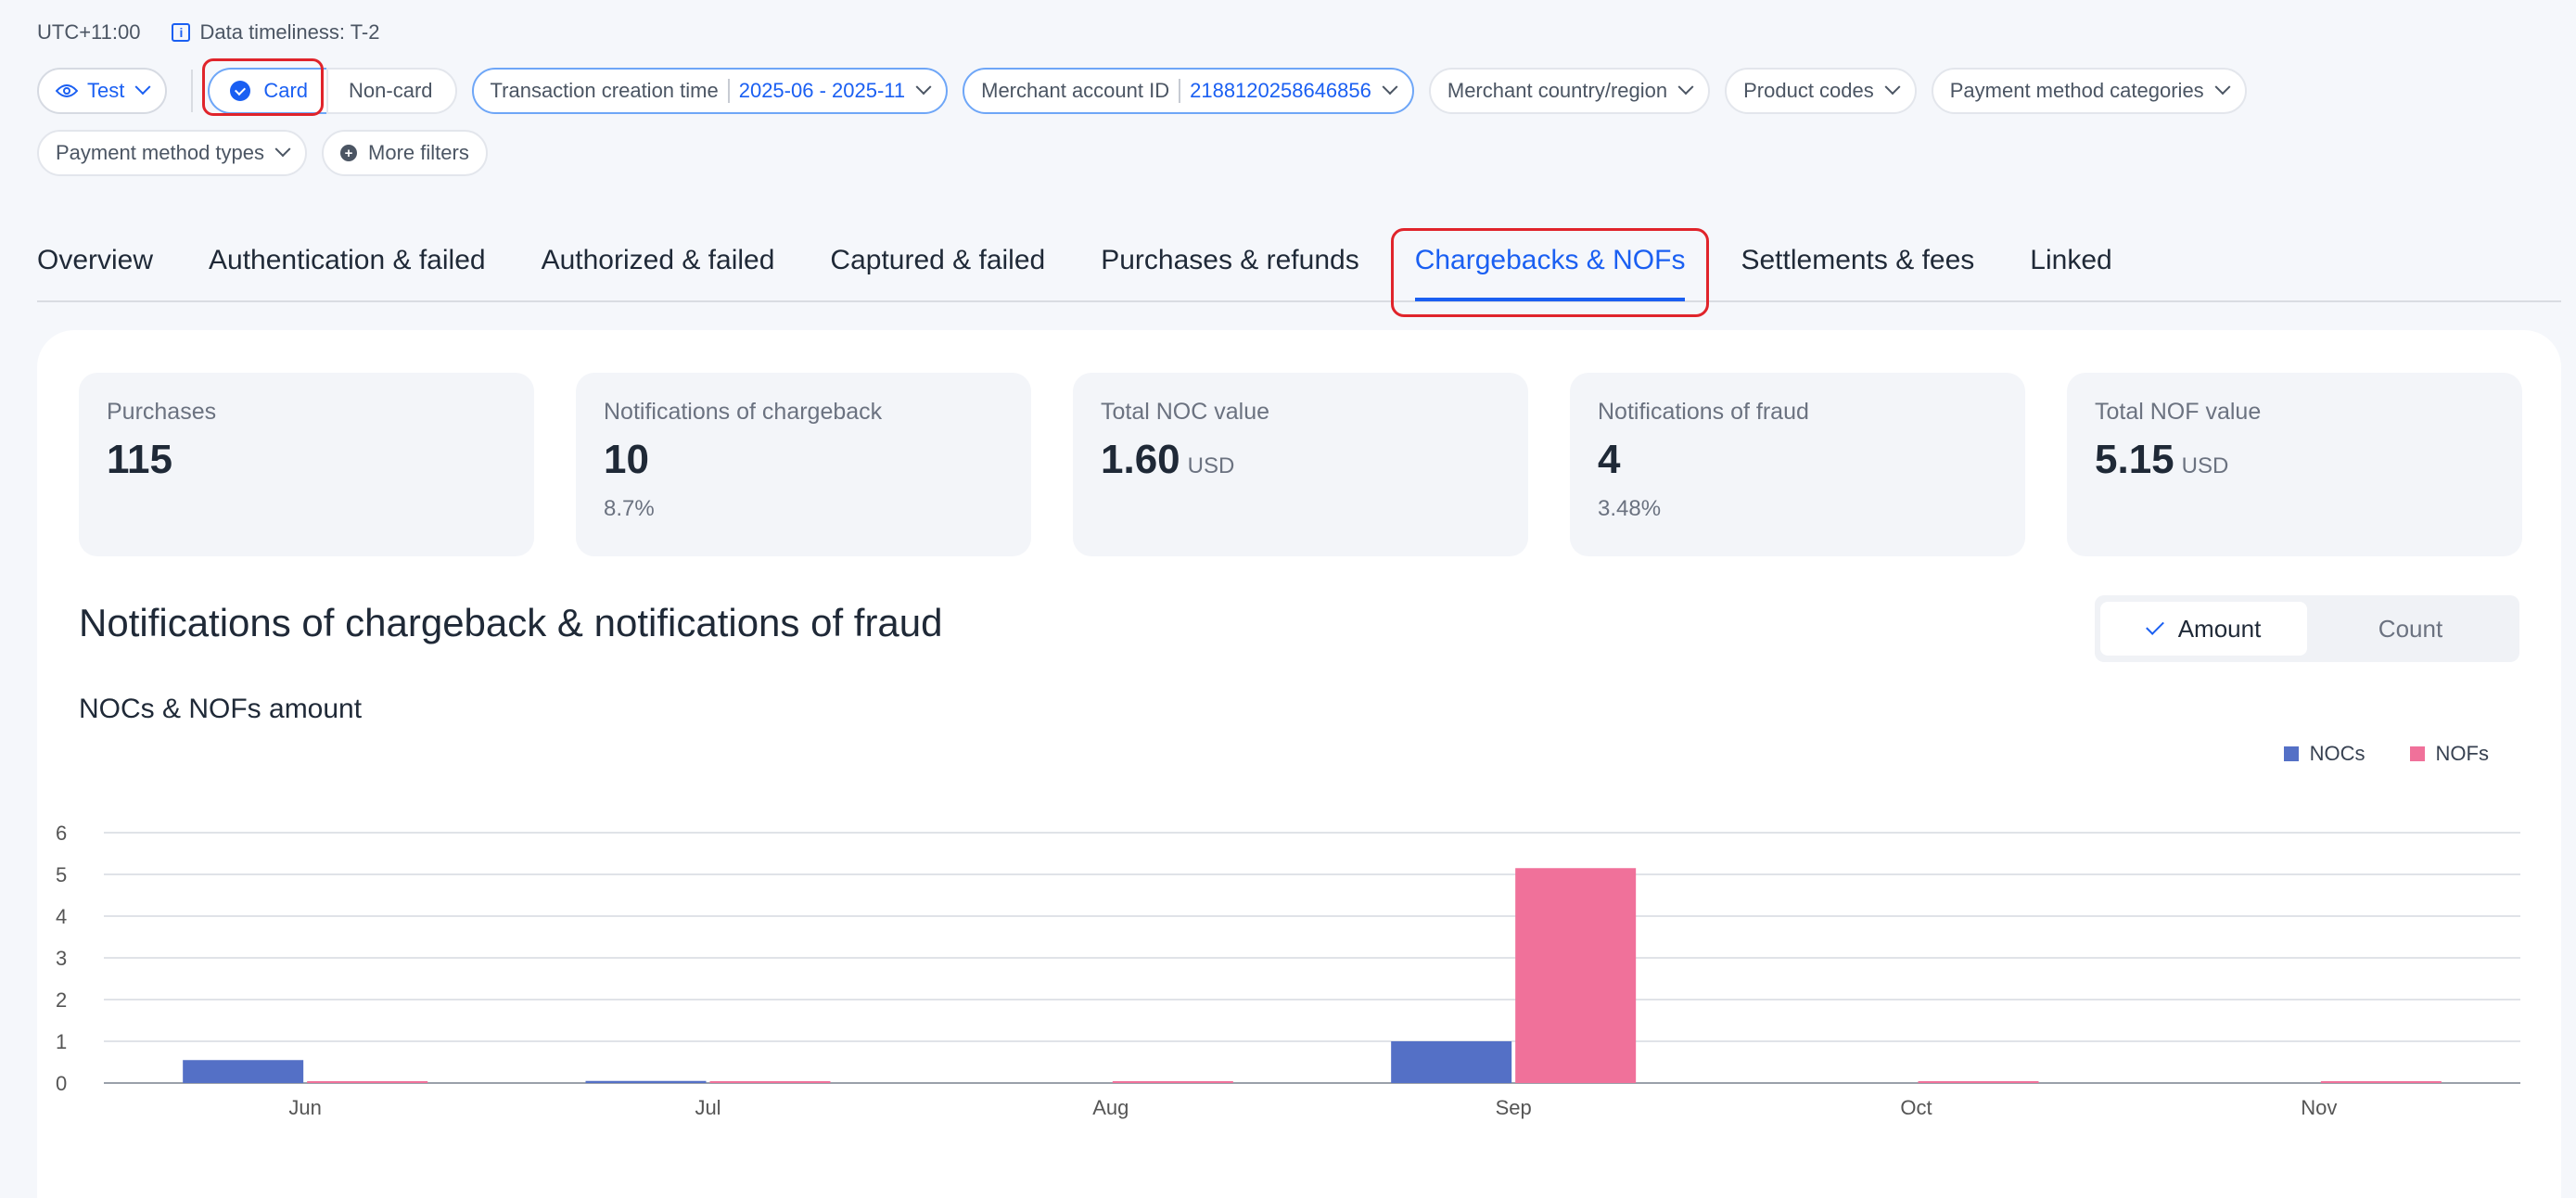 The image size is (2576, 1198). Describe the element at coordinates (1230, 261) in the screenshot. I see `tab-purchases-refunds: Purchases & refunds` at that location.